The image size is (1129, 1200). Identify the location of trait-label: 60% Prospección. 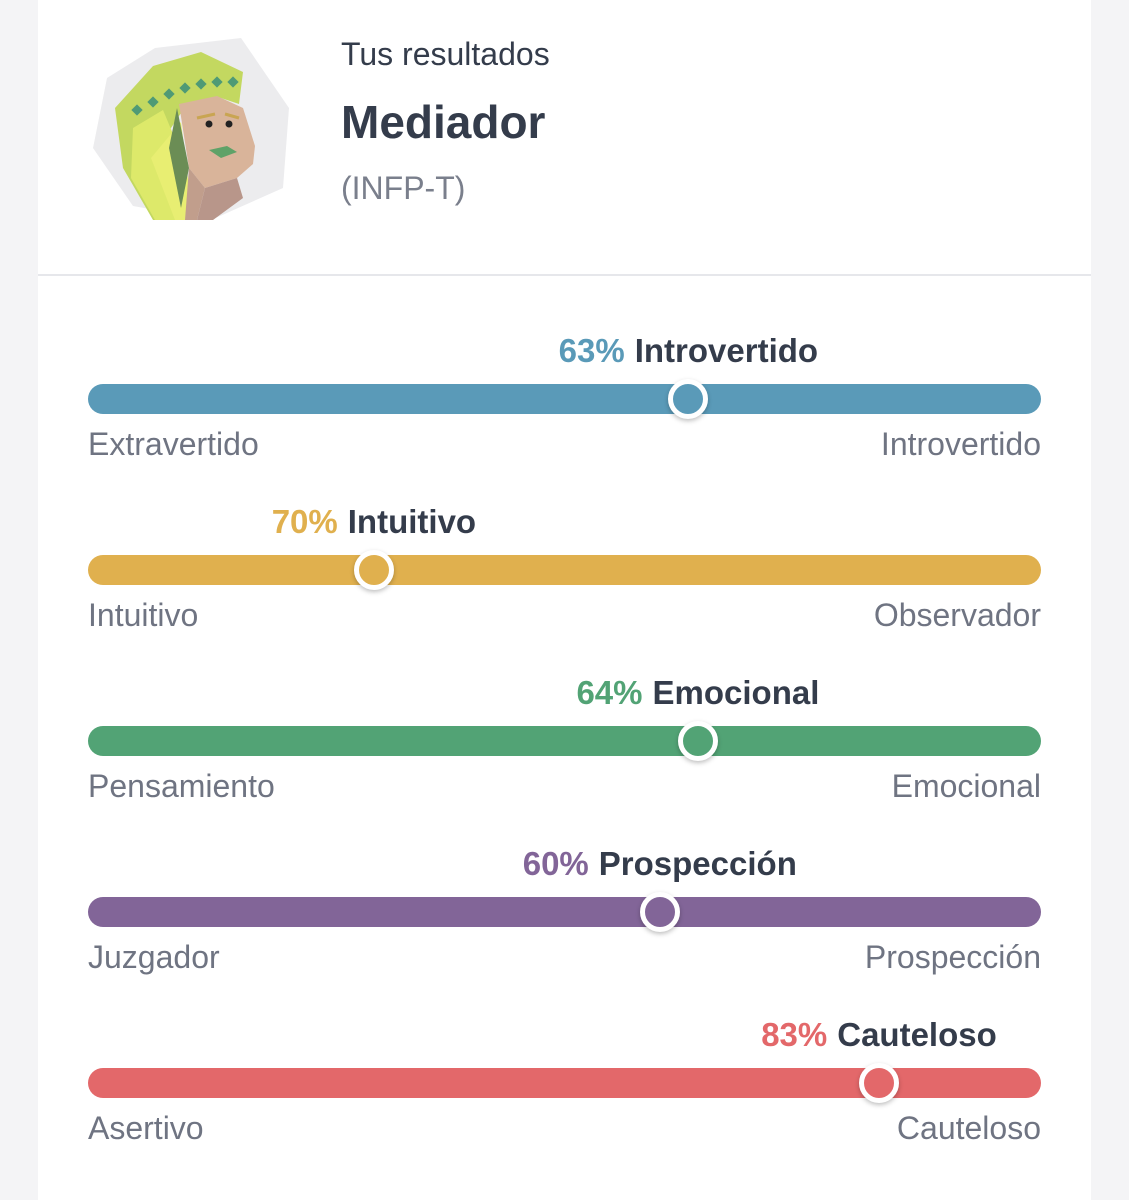
(660, 864).